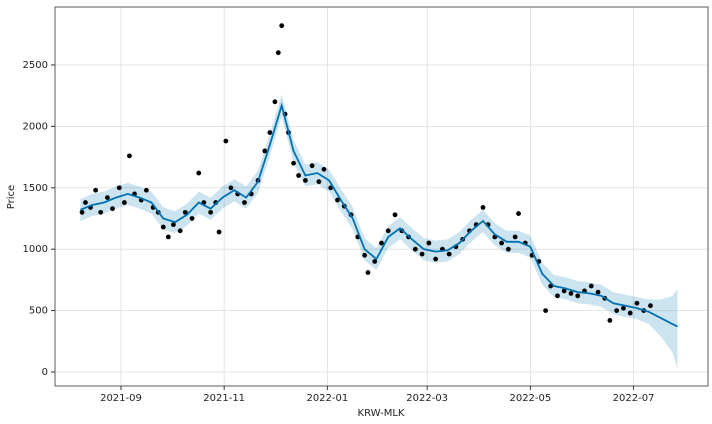 This screenshot has width=712, height=424. I want to click on y-tick-label: 1500, so click(35, 188).